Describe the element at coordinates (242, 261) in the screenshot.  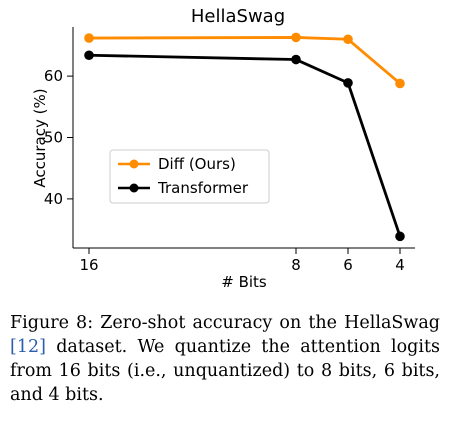
I see `x-axis-ticks: 16 8 6 4` at that location.